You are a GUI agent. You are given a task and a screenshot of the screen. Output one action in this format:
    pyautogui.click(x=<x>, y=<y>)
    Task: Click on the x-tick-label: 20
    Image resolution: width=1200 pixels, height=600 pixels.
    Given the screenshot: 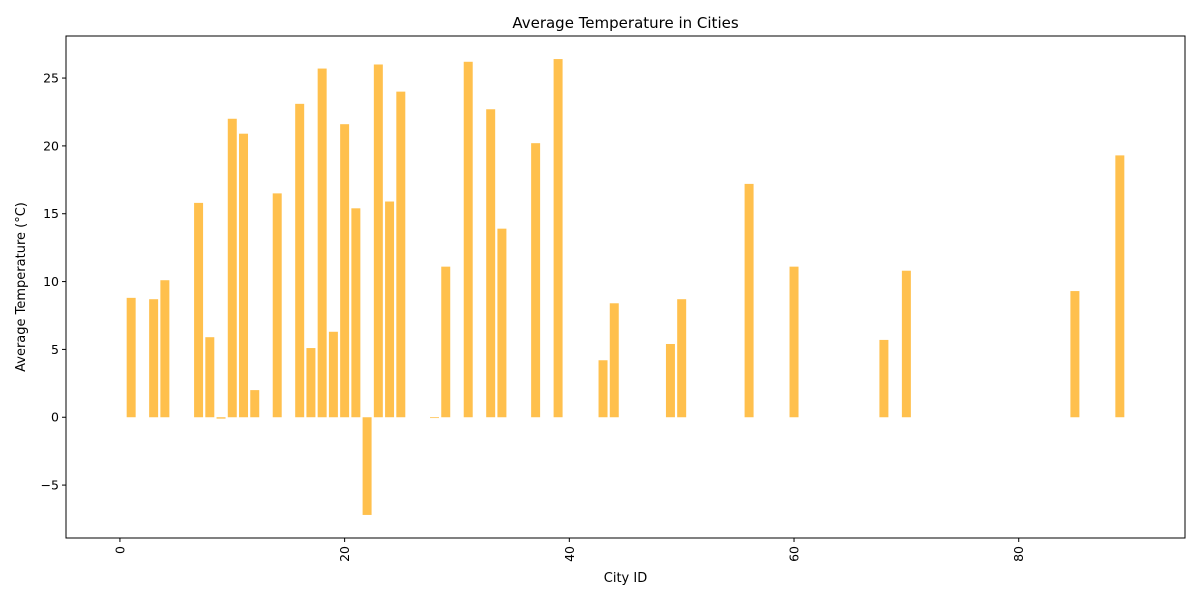 What is the action you would take?
    pyautogui.click(x=344, y=554)
    